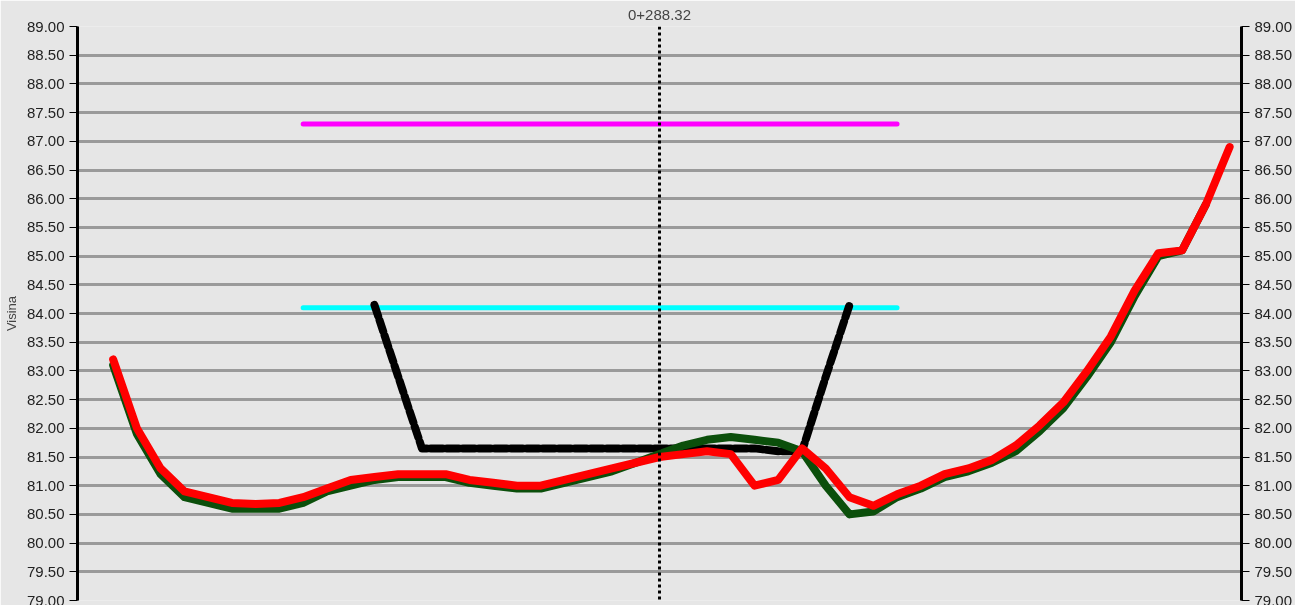  What do you see at coordinates (1273, 26) in the screenshot?
I see `y2-tick-label: 89.00` at bounding box center [1273, 26].